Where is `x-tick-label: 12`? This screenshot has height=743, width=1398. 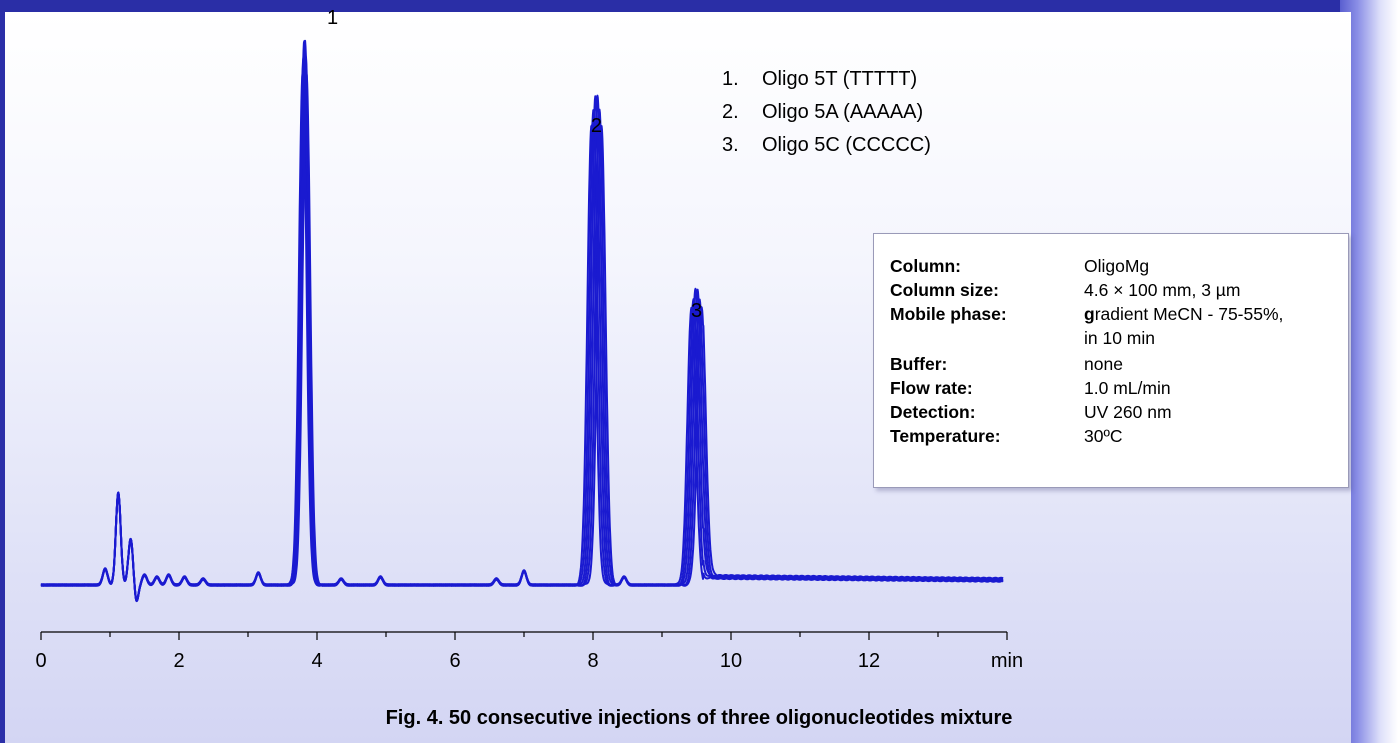 x-tick-label: 12 is located at coordinates (869, 661).